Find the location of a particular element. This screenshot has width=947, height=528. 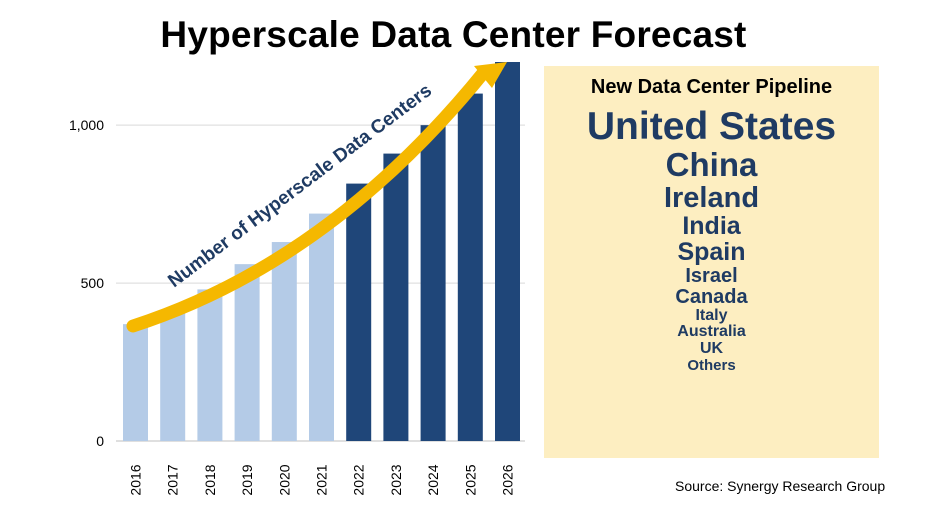

trend-arrow-head is located at coordinates (490, 75).